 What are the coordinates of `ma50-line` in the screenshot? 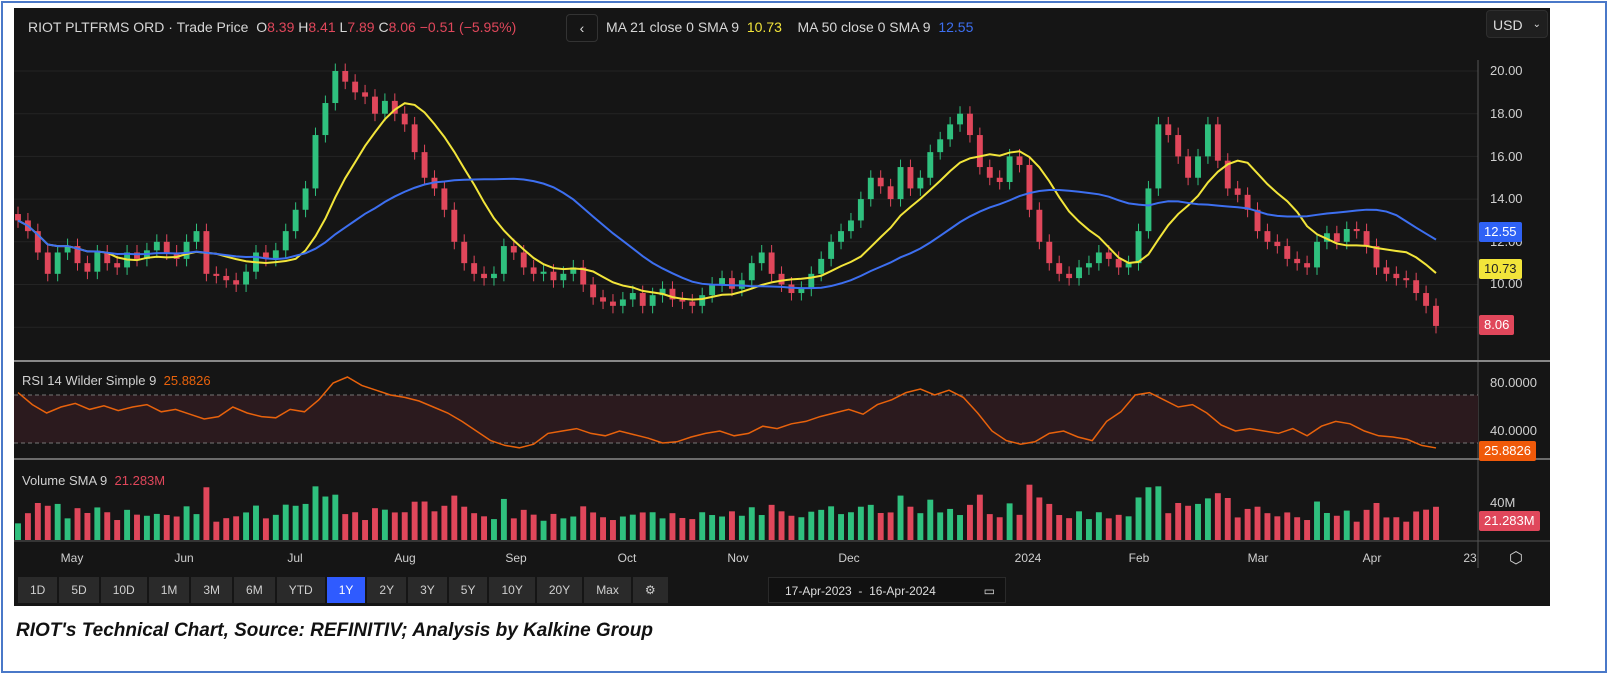 It's located at (727, 233).